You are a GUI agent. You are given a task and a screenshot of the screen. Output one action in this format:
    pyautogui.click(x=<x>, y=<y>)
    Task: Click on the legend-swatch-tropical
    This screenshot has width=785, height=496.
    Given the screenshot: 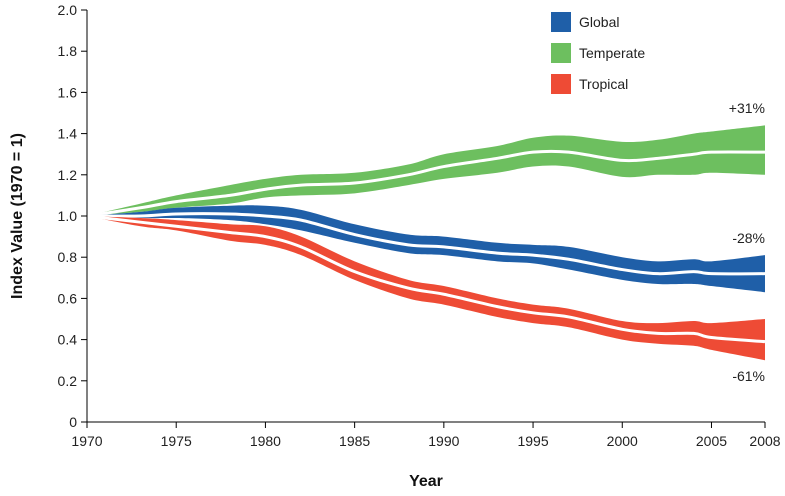 What is the action you would take?
    pyautogui.click(x=561, y=84)
    